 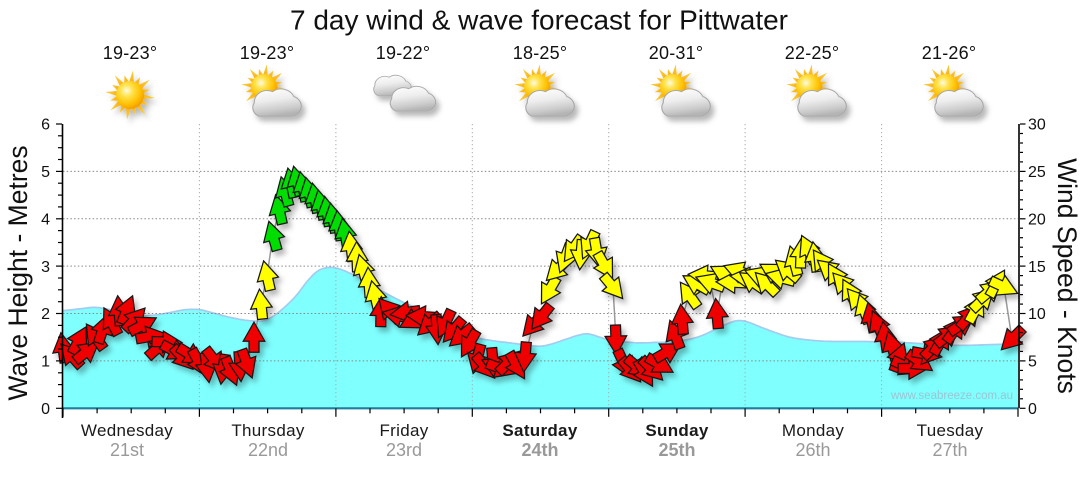 I want to click on svg-text: 27th, so click(x=949, y=450).